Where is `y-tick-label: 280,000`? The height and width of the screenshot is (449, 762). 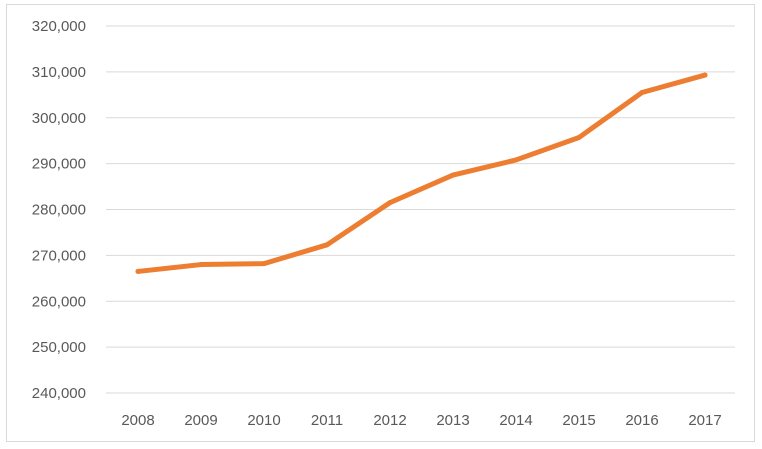 y-tick-label: 280,000 is located at coordinates (59, 210).